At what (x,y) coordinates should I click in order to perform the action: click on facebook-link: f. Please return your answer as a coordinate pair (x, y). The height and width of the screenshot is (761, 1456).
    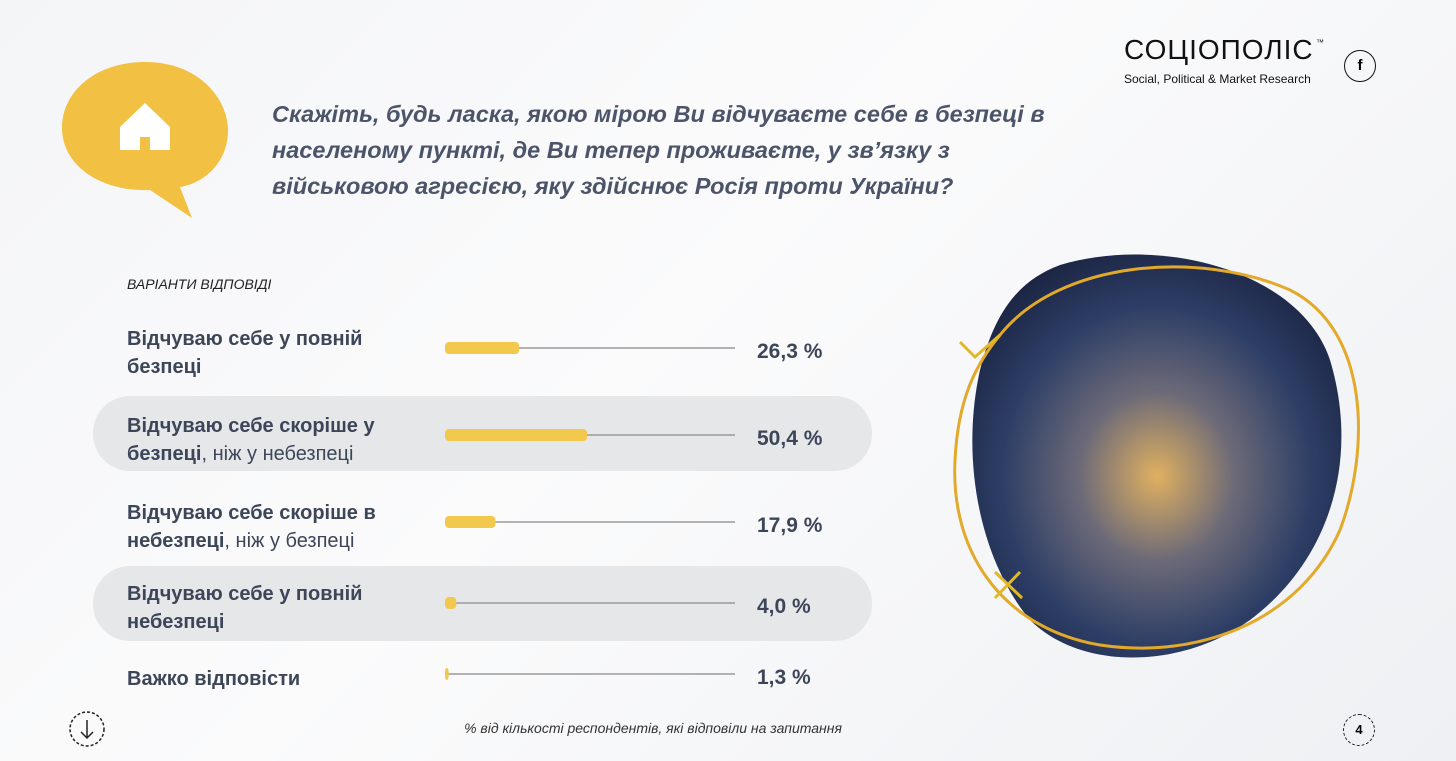
    Looking at the image, I should click on (1360, 66).